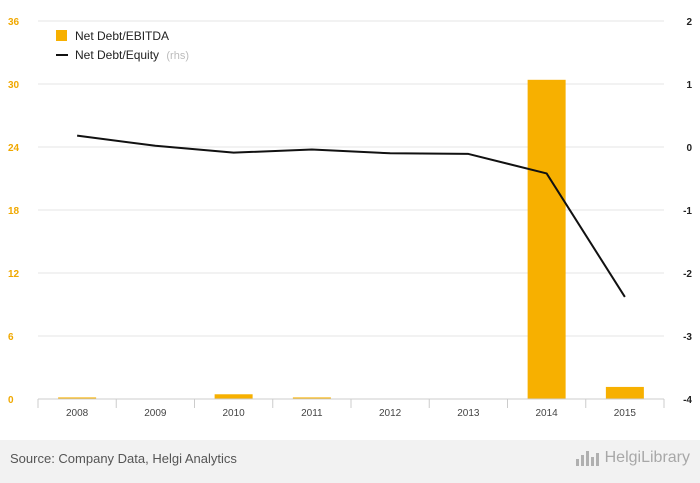 This screenshot has height=483, width=700. Describe the element at coordinates (312, 413) in the screenshot. I see `x-axis-tick-label: 2011` at that location.